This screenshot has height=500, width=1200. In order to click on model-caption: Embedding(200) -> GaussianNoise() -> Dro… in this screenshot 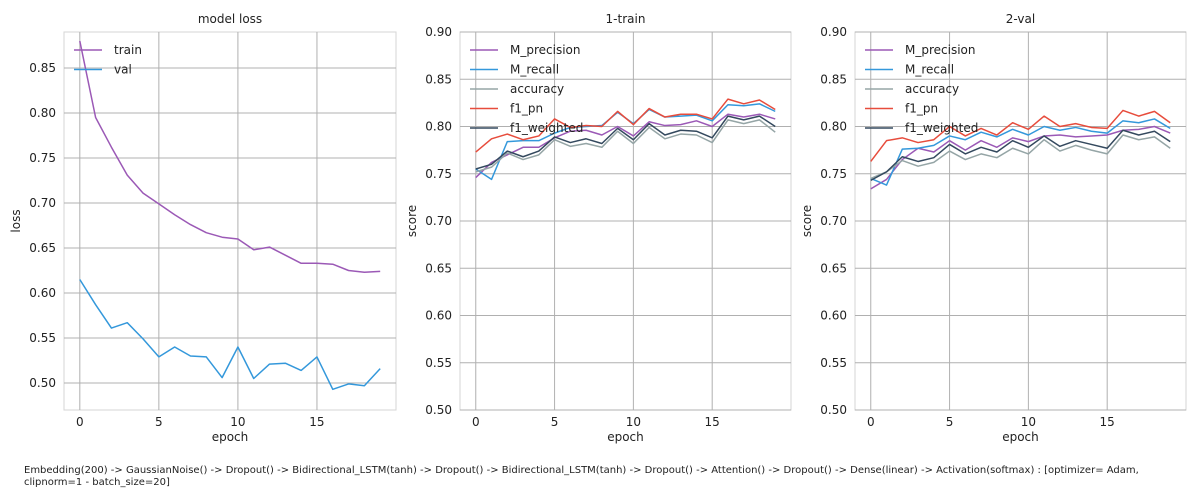, I will do `click(581, 476)`.